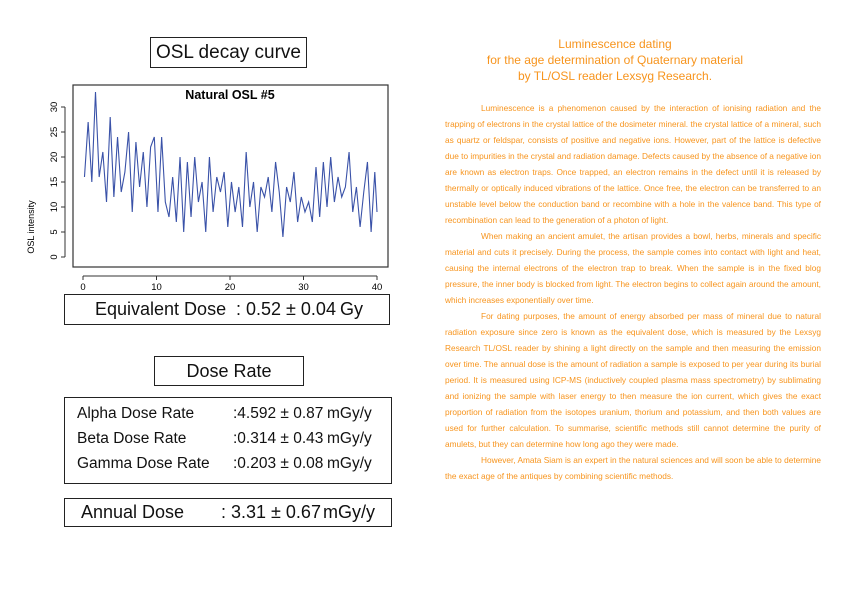 The height and width of the screenshot is (595, 842). What do you see at coordinates (82, 287) in the screenshot?
I see `x-tick-label: 0` at bounding box center [82, 287].